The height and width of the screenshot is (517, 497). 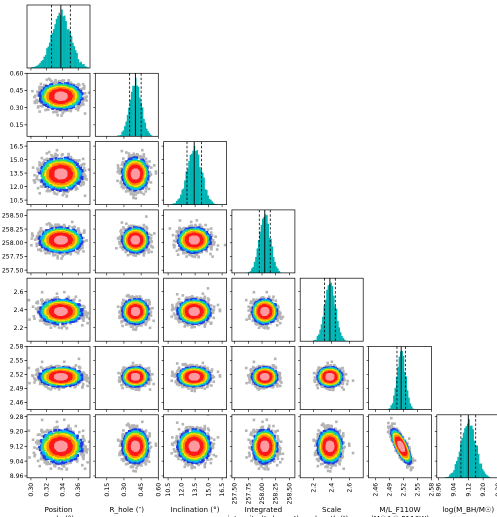 What do you see at coordinates (17, 108) in the screenshot?
I see `y-tick-label: 0.30` at bounding box center [17, 108].